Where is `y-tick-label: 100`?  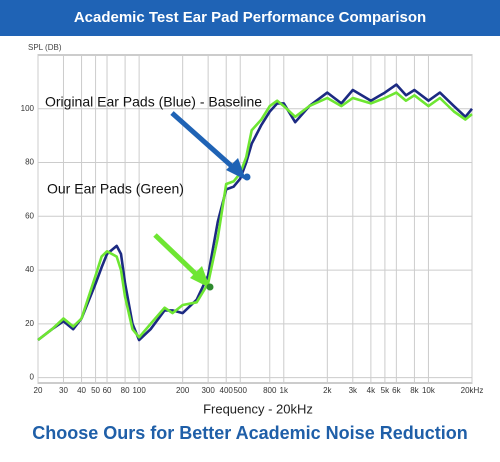
y-tick-label: 100 is located at coordinates (28, 108).